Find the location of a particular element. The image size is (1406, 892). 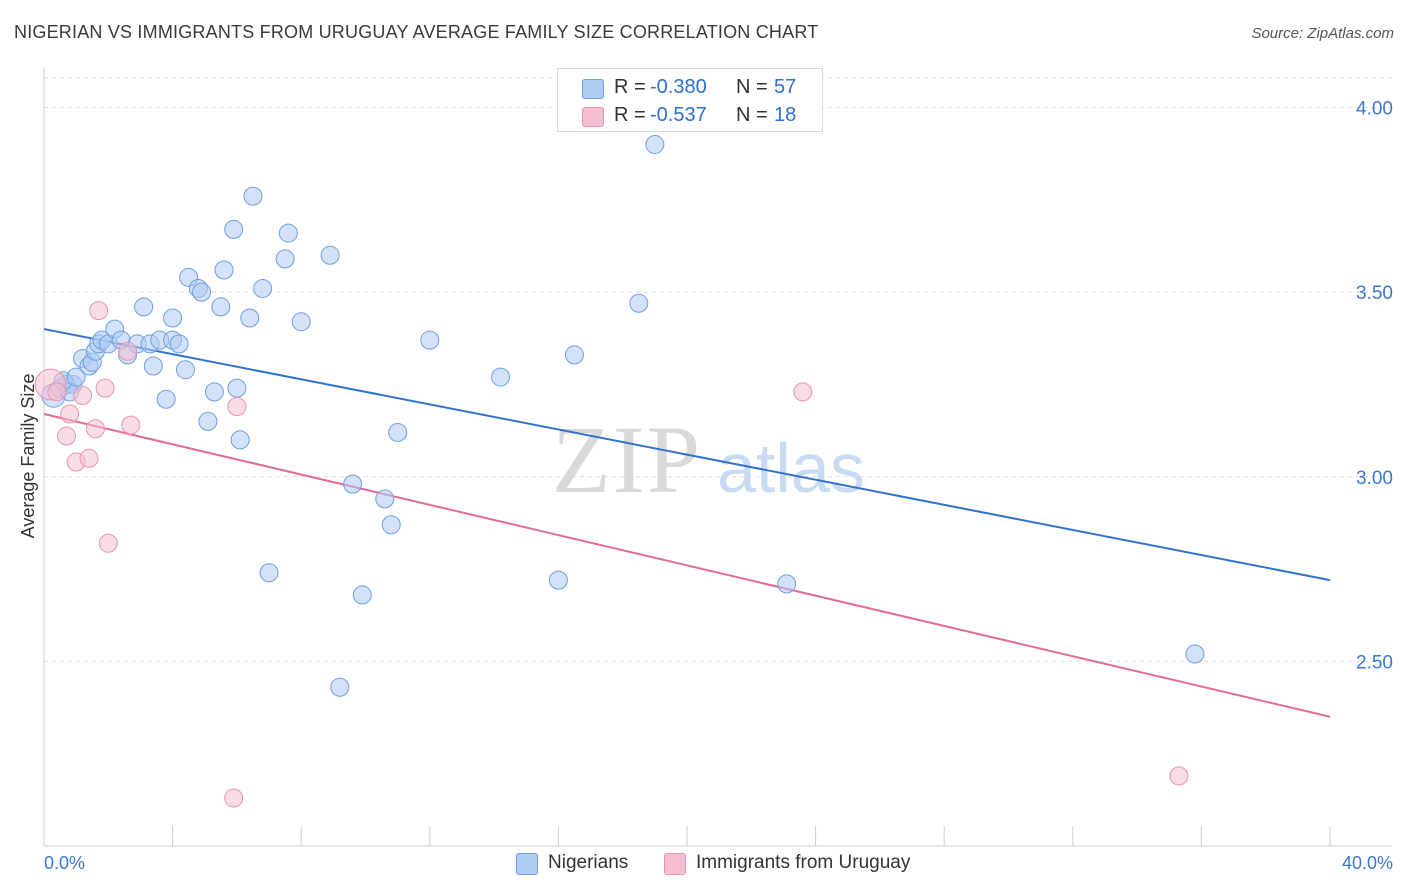

watermark-atlas: atlas is located at coordinates (791, 468).